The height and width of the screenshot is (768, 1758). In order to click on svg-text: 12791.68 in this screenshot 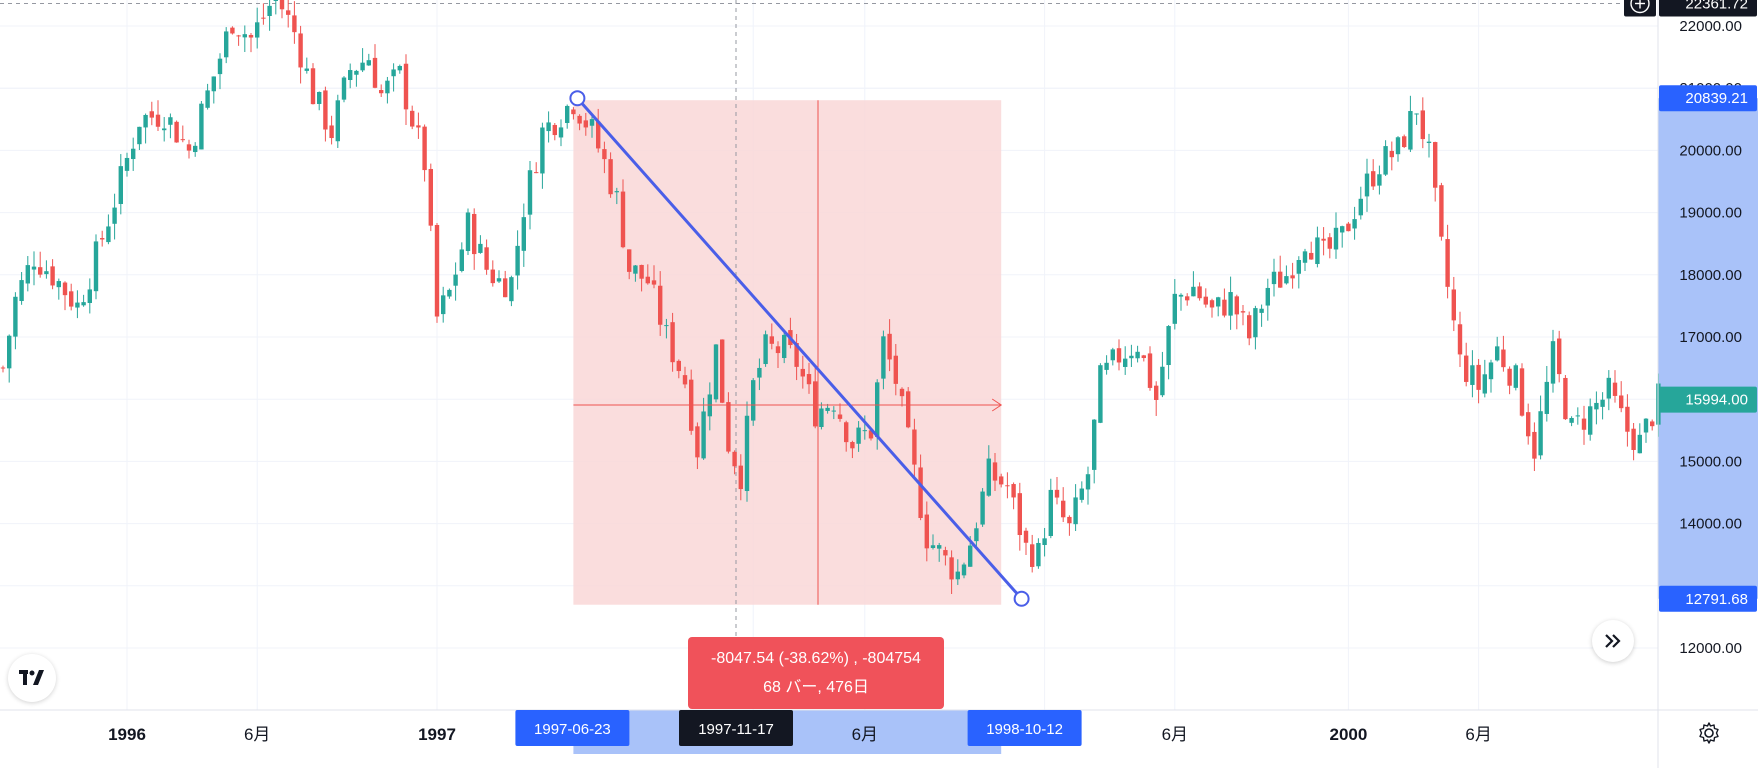, I will do `click(1716, 599)`.